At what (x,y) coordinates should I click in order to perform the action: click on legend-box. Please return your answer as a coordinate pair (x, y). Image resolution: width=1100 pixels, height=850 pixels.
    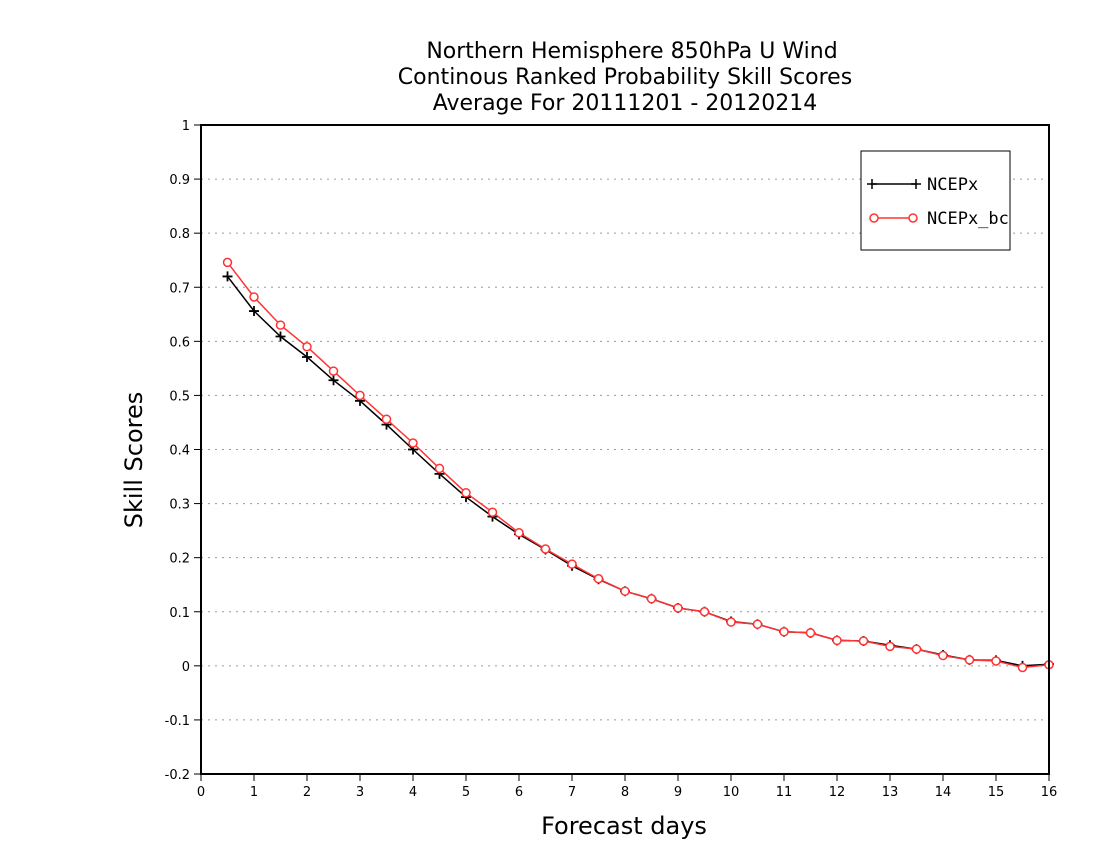
    Looking at the image, I should click on (935, 200).